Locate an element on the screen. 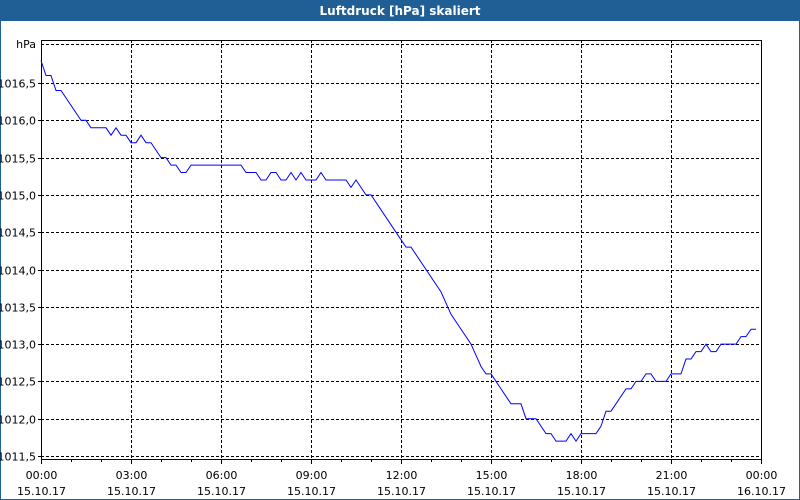 The width and height of the screenshot is (800, 500). x-tick-date-label: 16.10.17 is located at coordinates (761, 491).